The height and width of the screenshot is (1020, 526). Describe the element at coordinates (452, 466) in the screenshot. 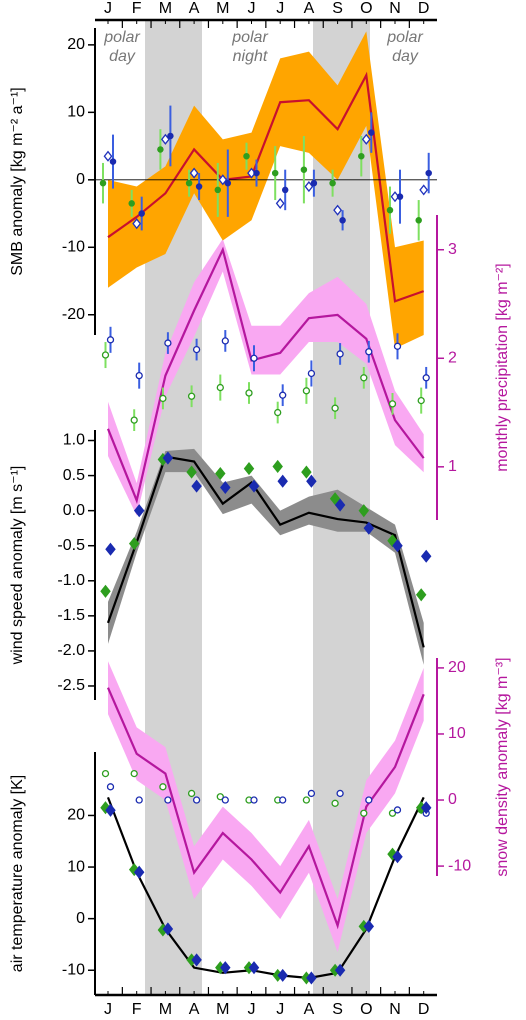

I see `y-tick-label: 1` at that location.